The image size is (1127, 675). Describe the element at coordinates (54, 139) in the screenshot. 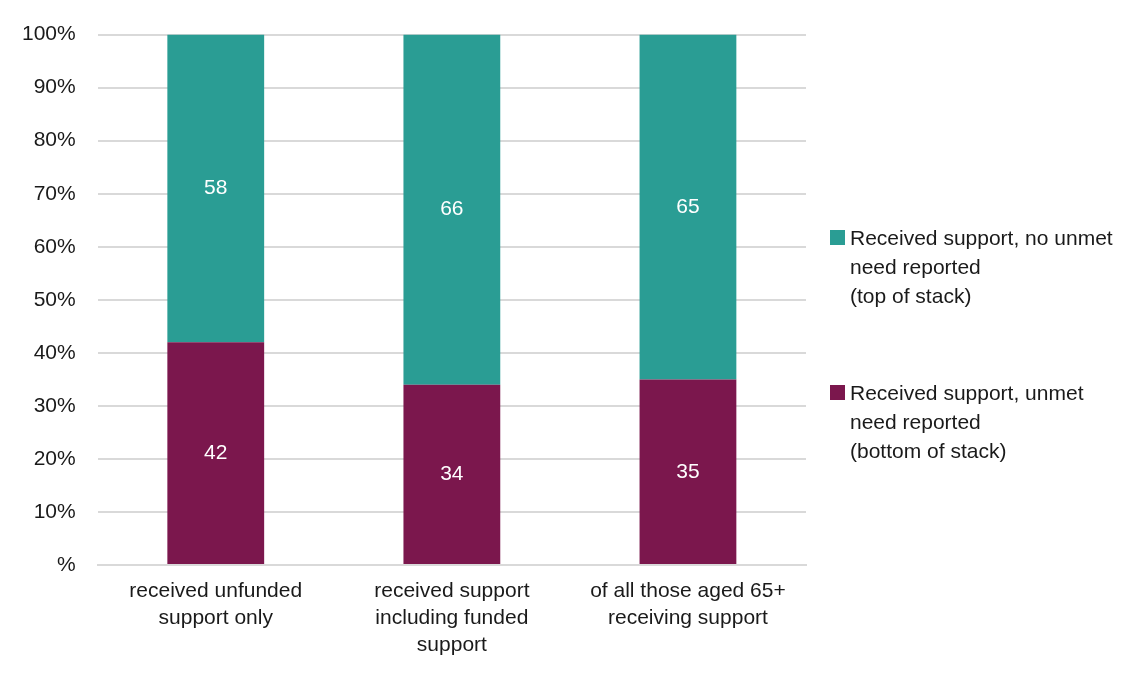

I see `y-tick-label: 80%` at that location.